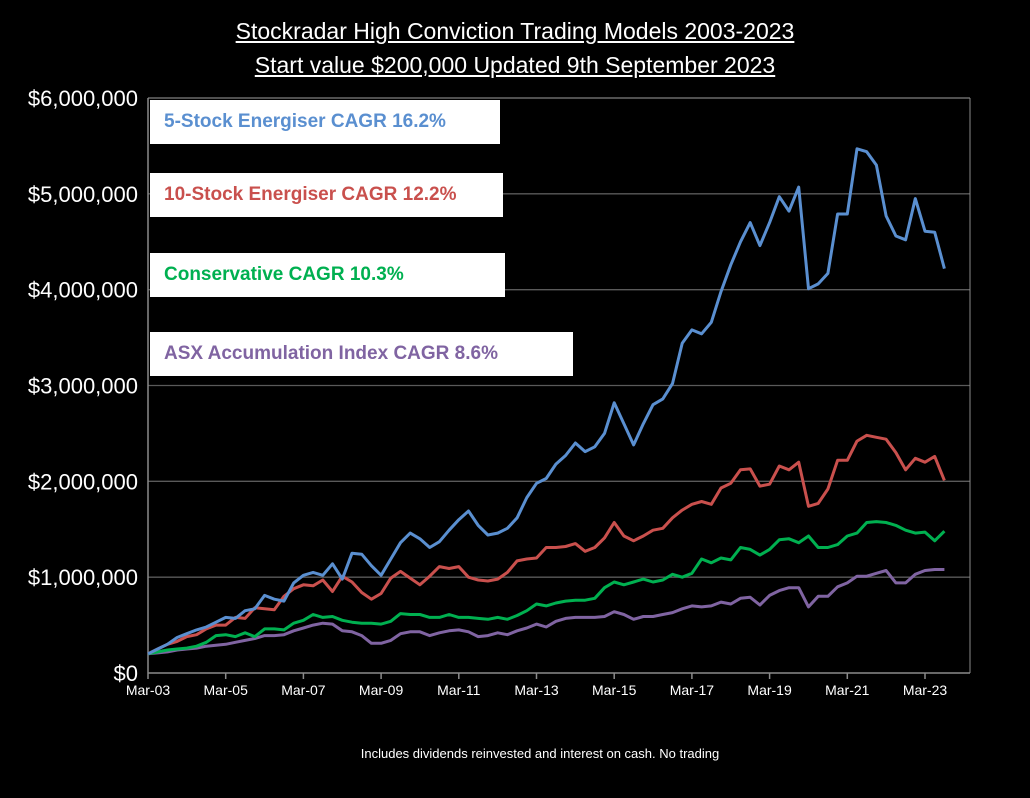  What do you see at coordinates (692, 690) in the screenshot?
I see `x-tick-label: Mar-17` at bounding box center [692, 690].